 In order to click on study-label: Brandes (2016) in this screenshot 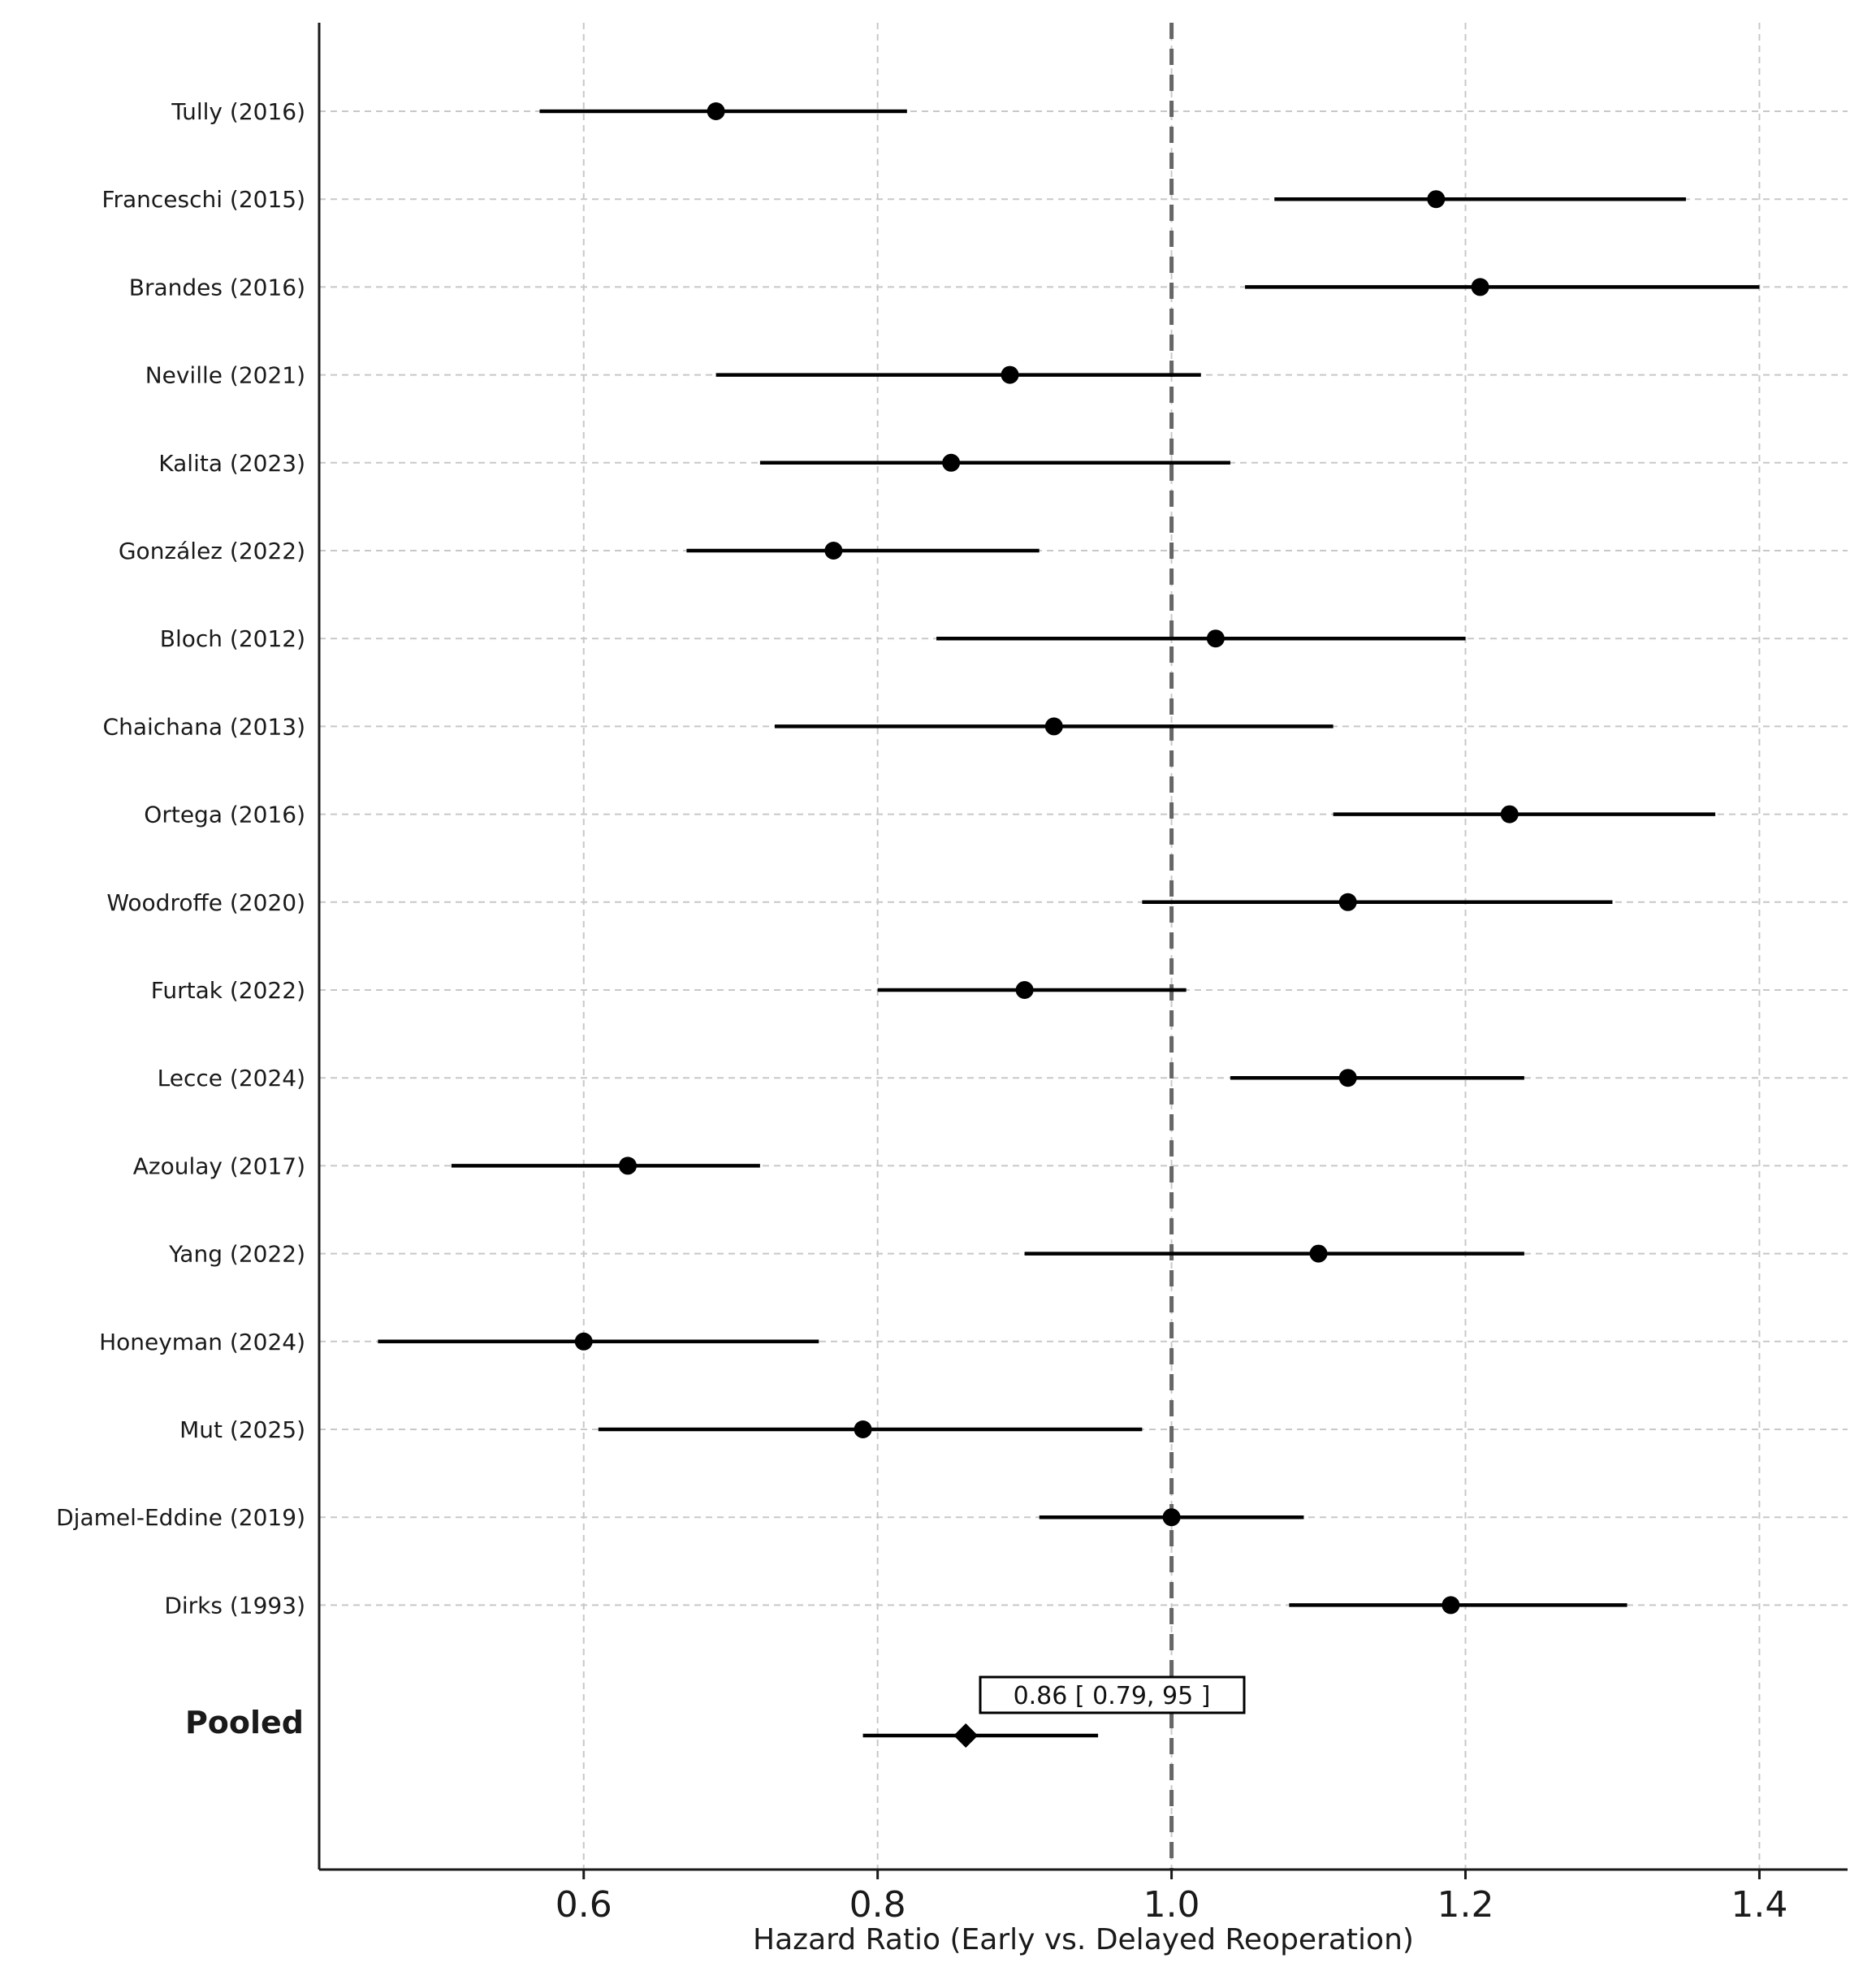, I will do `click(217, 287)`.